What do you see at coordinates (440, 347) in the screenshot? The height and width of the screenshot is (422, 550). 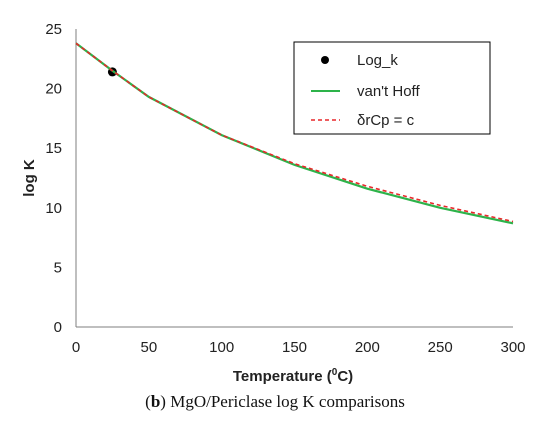 I see `x-tick-label: 250` at bounding box center [440, 347].